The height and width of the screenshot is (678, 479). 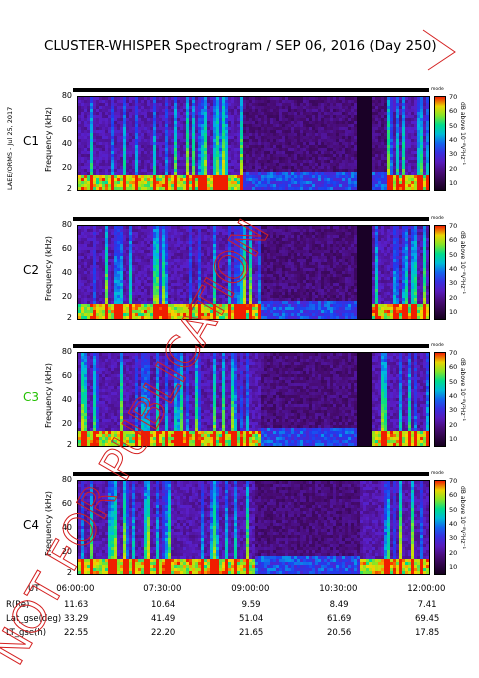 I want to click on x-tick-label: 09:00:00, so click(x=250, y=589).